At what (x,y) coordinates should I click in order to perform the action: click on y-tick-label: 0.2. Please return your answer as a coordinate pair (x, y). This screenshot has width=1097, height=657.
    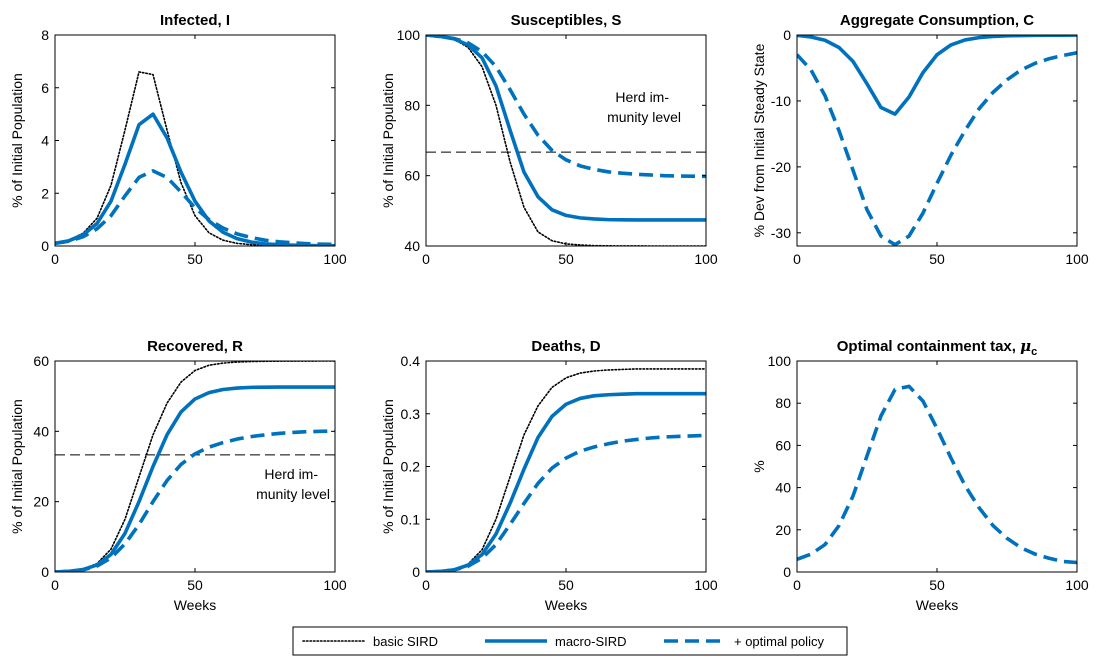
    Looking at the image, I should click on (411, 467).